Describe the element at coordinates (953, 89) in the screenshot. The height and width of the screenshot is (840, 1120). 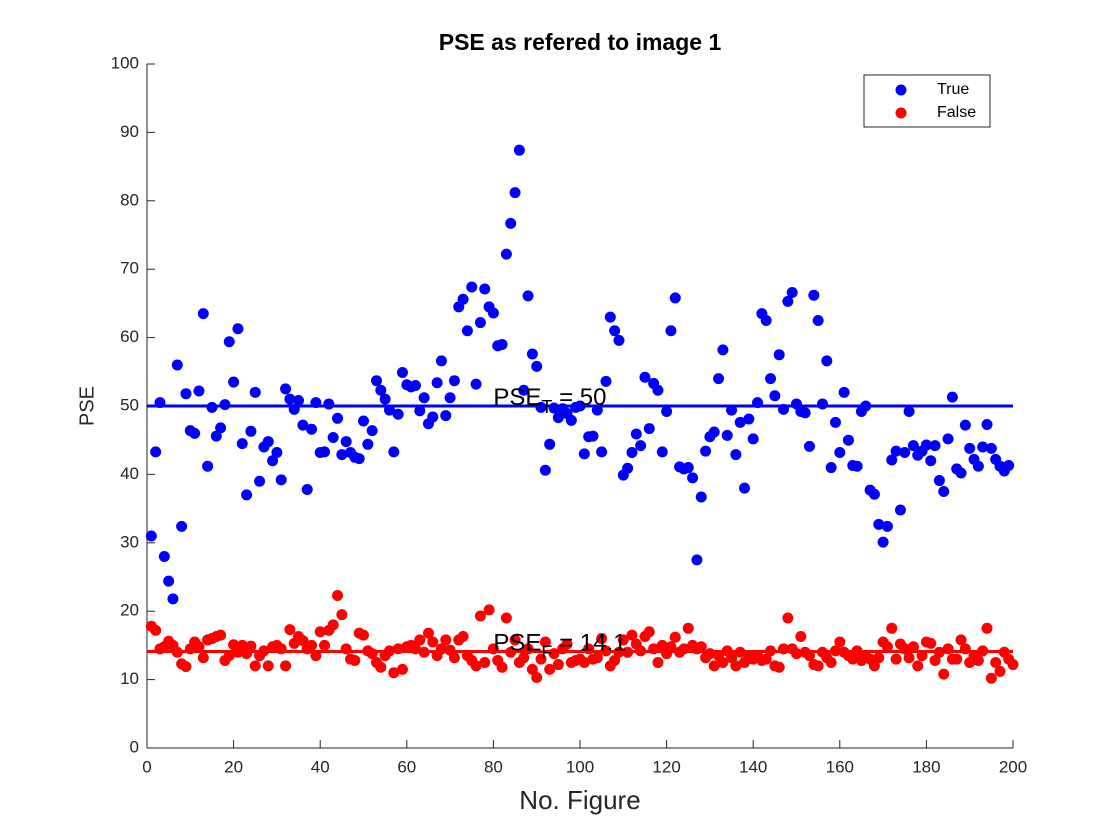
I see `legend-label: True` at that location.